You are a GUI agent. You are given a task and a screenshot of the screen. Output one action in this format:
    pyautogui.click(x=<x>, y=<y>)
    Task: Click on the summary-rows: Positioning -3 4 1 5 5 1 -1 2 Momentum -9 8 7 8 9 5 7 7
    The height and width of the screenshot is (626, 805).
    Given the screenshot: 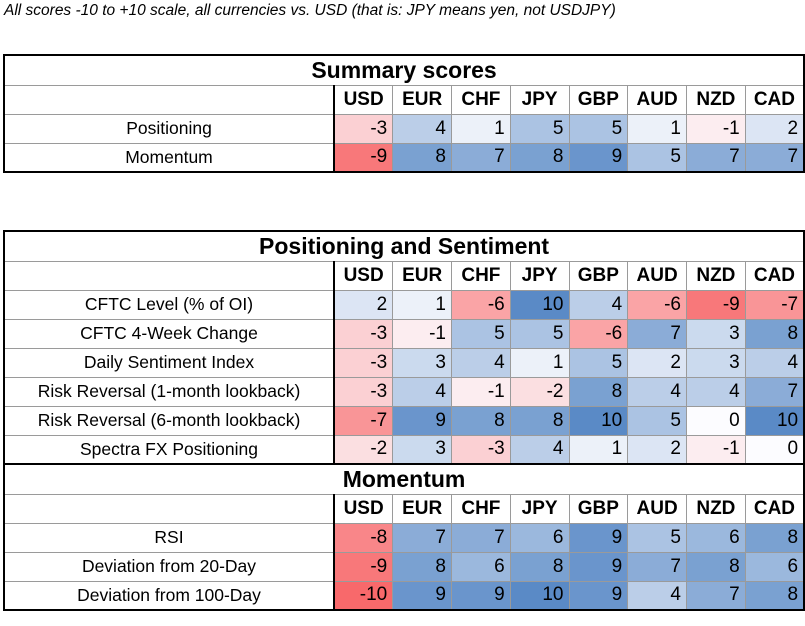 What is the action you would take?
    pyautogui.click(x=404, y=143)
    